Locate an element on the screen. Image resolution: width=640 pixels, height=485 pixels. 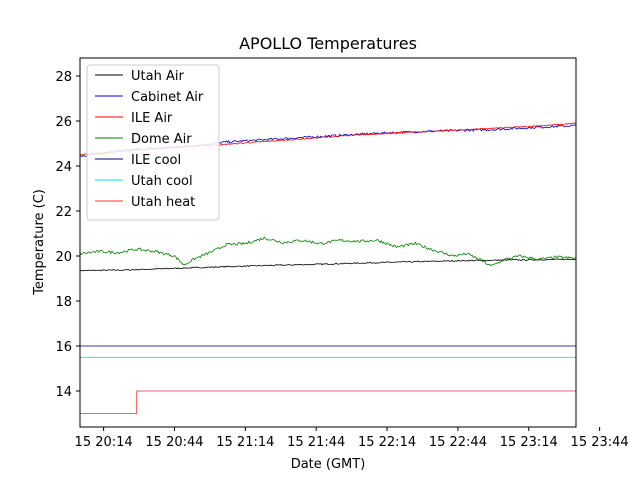
y-tick-label: 18 is located at coordinates (63, 302).